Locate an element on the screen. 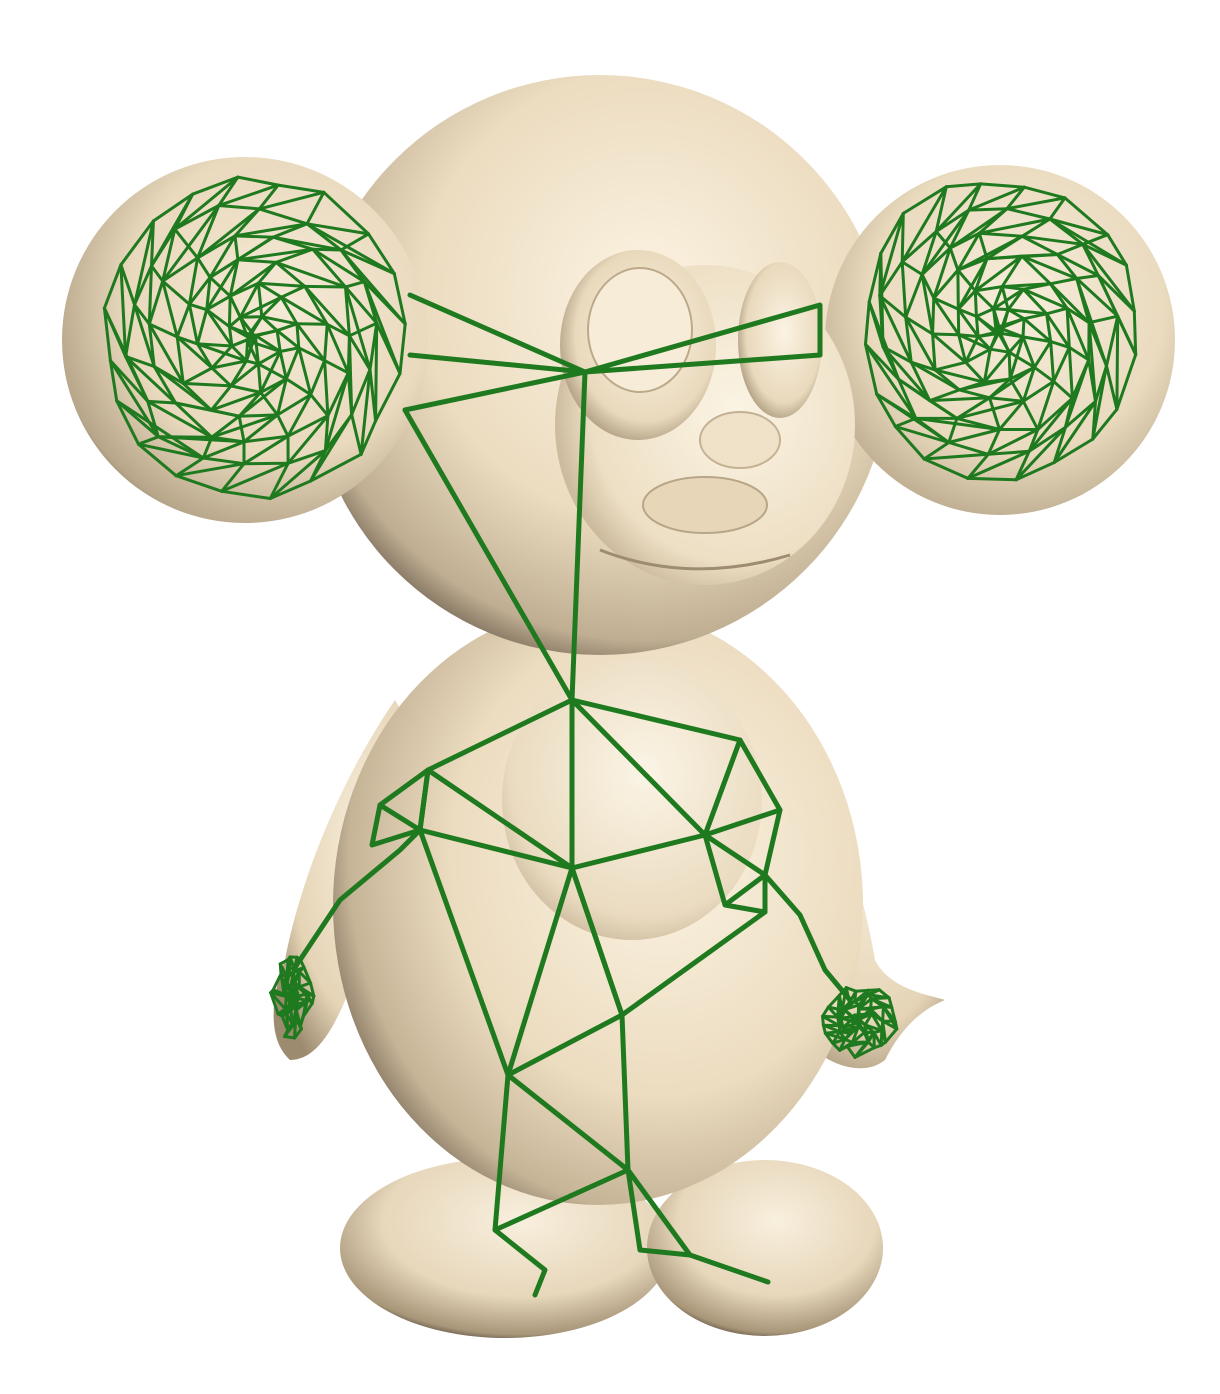 Image resolution: width=1220 pixels, height=1394 pixels. right-hand-wireframe is located at coordinates (860, 1022).